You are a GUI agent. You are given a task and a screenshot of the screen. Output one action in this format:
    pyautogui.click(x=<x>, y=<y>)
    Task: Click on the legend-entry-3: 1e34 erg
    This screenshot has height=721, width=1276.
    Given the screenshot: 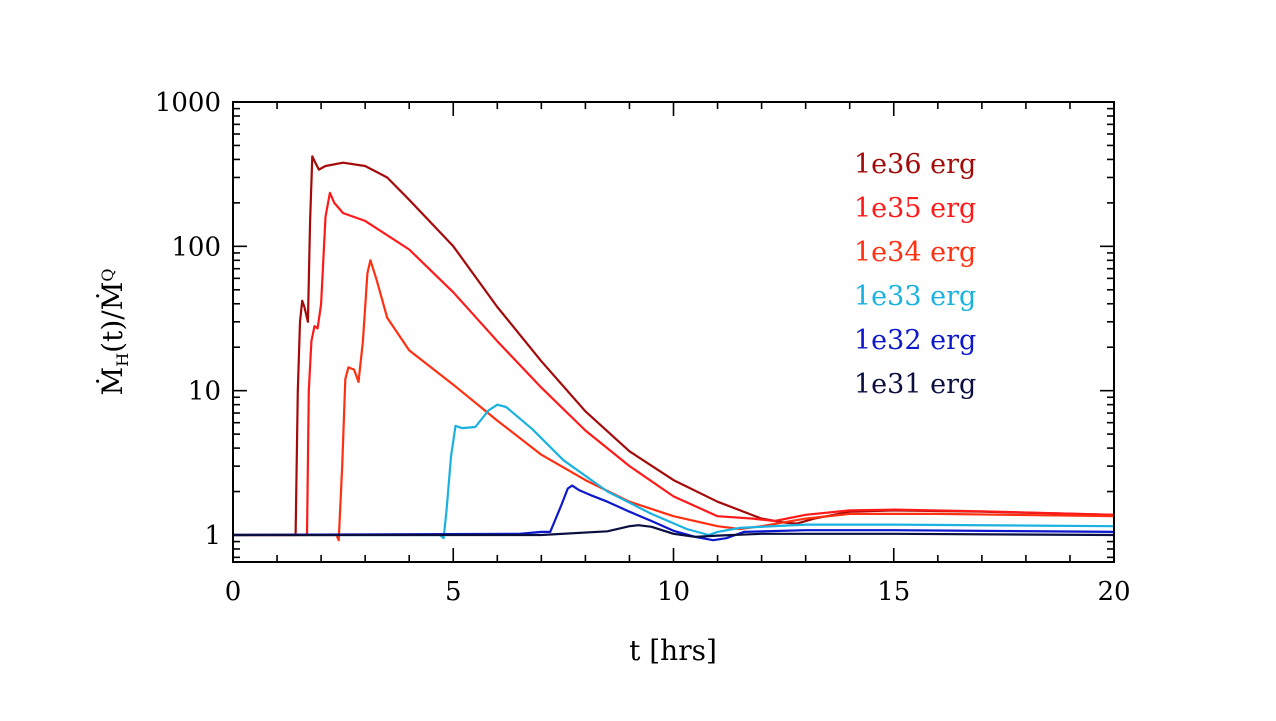 What is the action you would take?
    pyautogui.click(x=915, y=252)
    